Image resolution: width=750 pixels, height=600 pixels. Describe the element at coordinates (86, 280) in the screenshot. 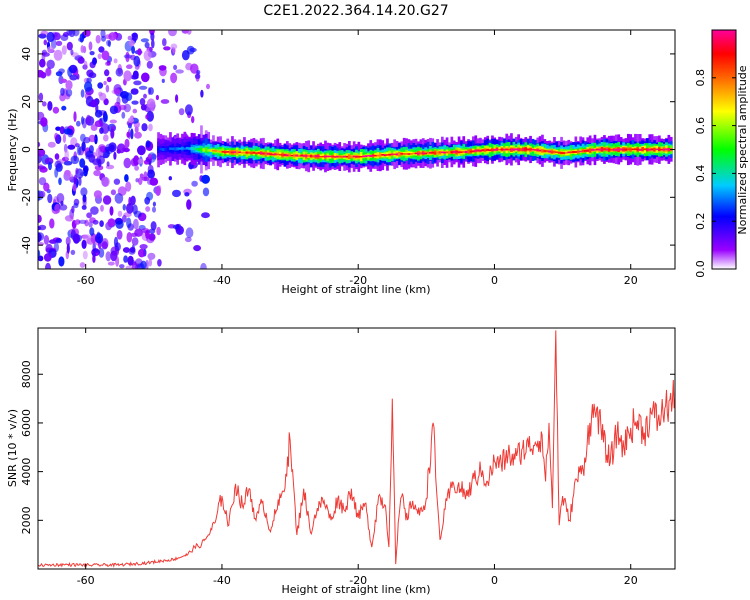

I see `x-tick-label: -60` at that location.